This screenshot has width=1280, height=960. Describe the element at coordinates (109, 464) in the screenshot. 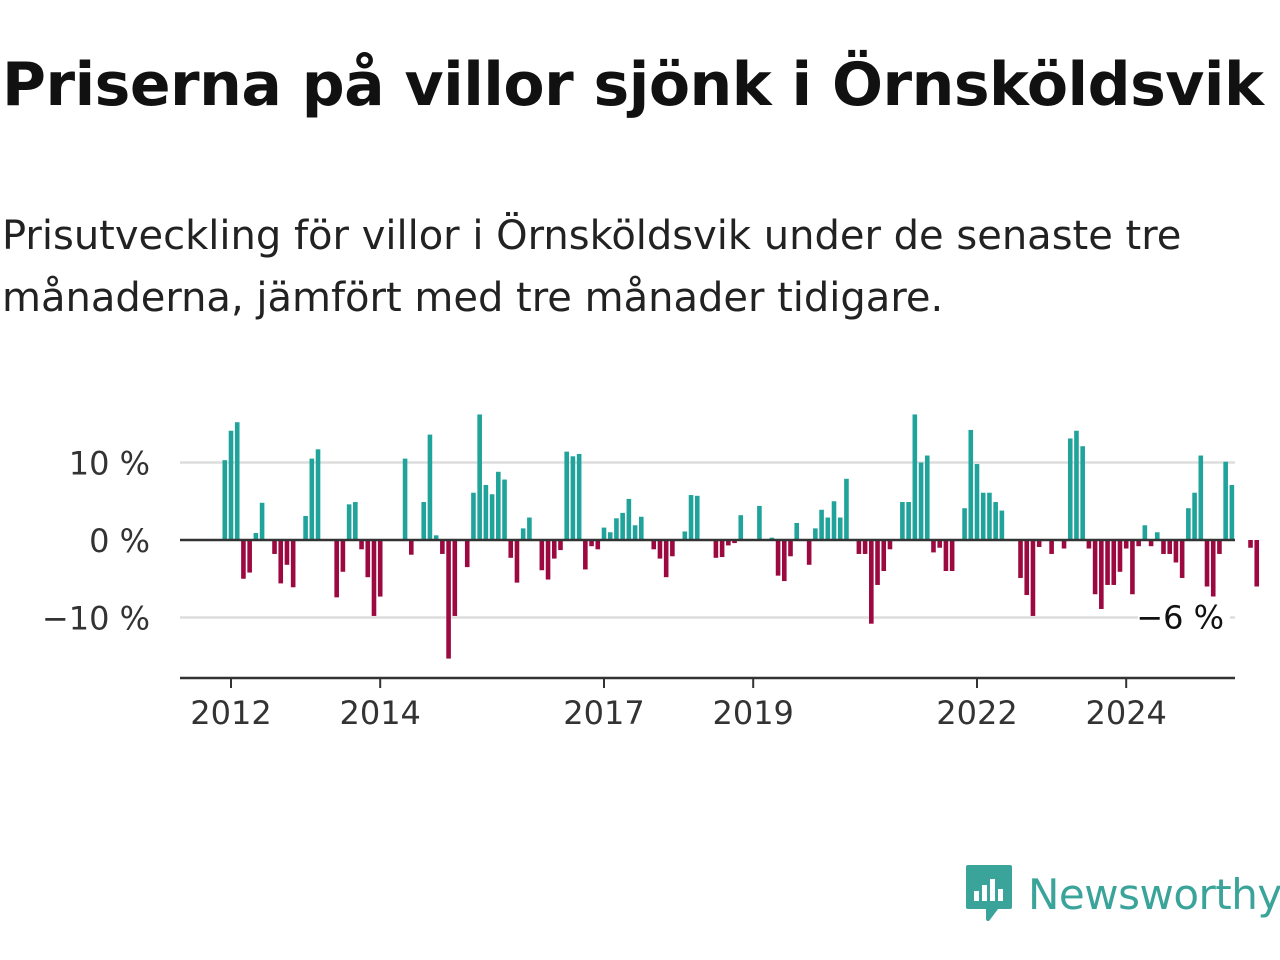

I see `y-tick-label: 10 %` at that location.